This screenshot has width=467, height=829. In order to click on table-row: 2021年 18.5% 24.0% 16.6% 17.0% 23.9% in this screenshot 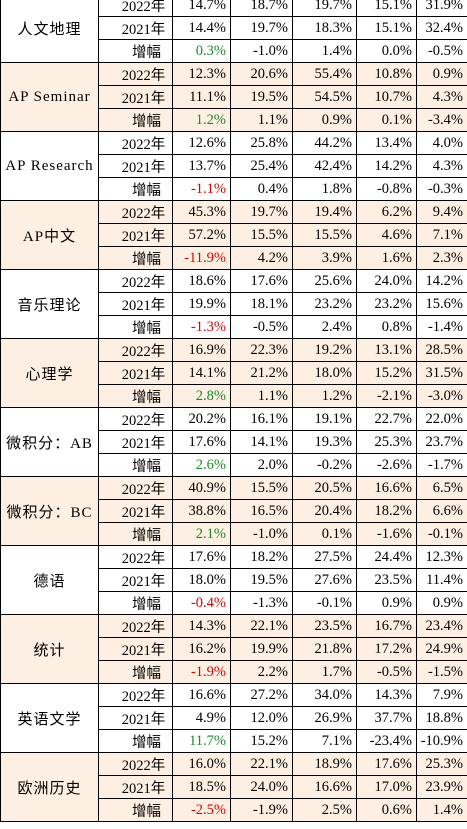, I will do `click(234, 787)`.